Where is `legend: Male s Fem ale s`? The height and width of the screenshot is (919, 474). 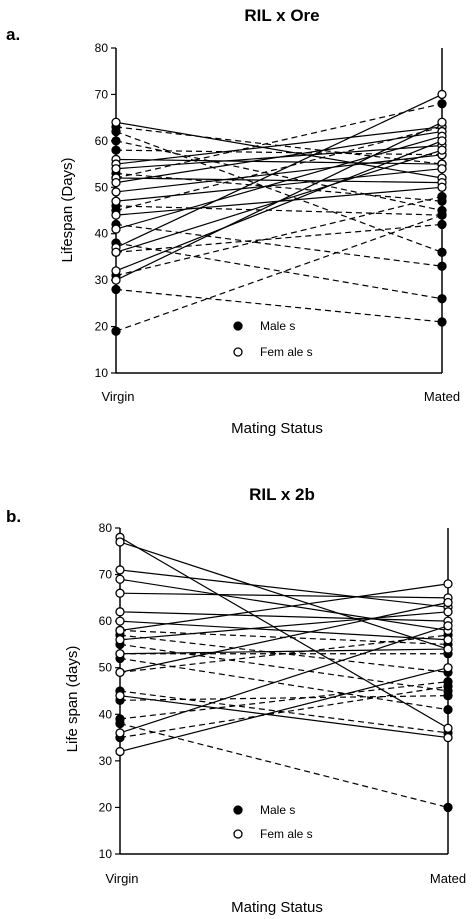 legend: Male s Fem ale s is located at coordinates (273, 822).